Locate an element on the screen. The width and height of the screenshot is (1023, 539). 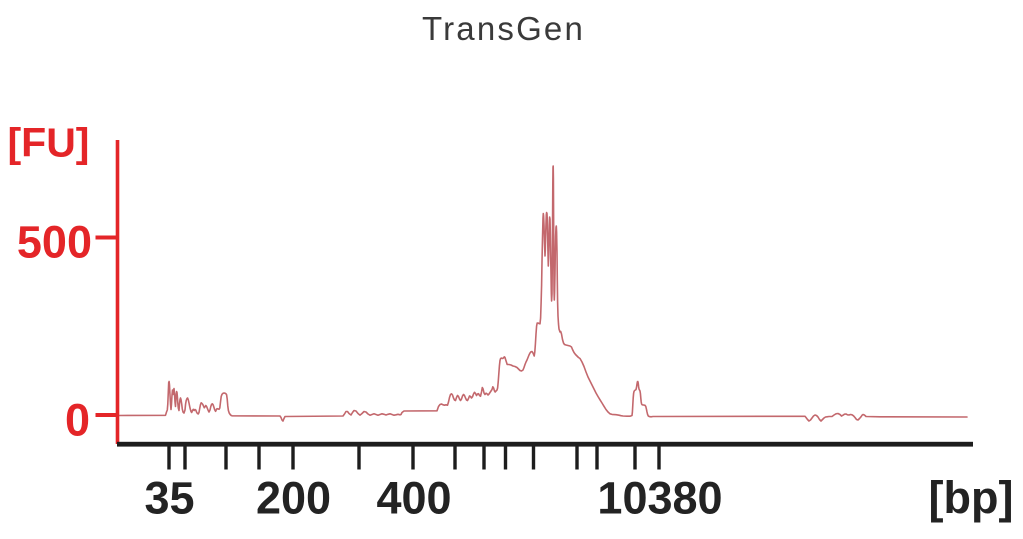
svg-text: 35 is located at coordinates (169, 498).